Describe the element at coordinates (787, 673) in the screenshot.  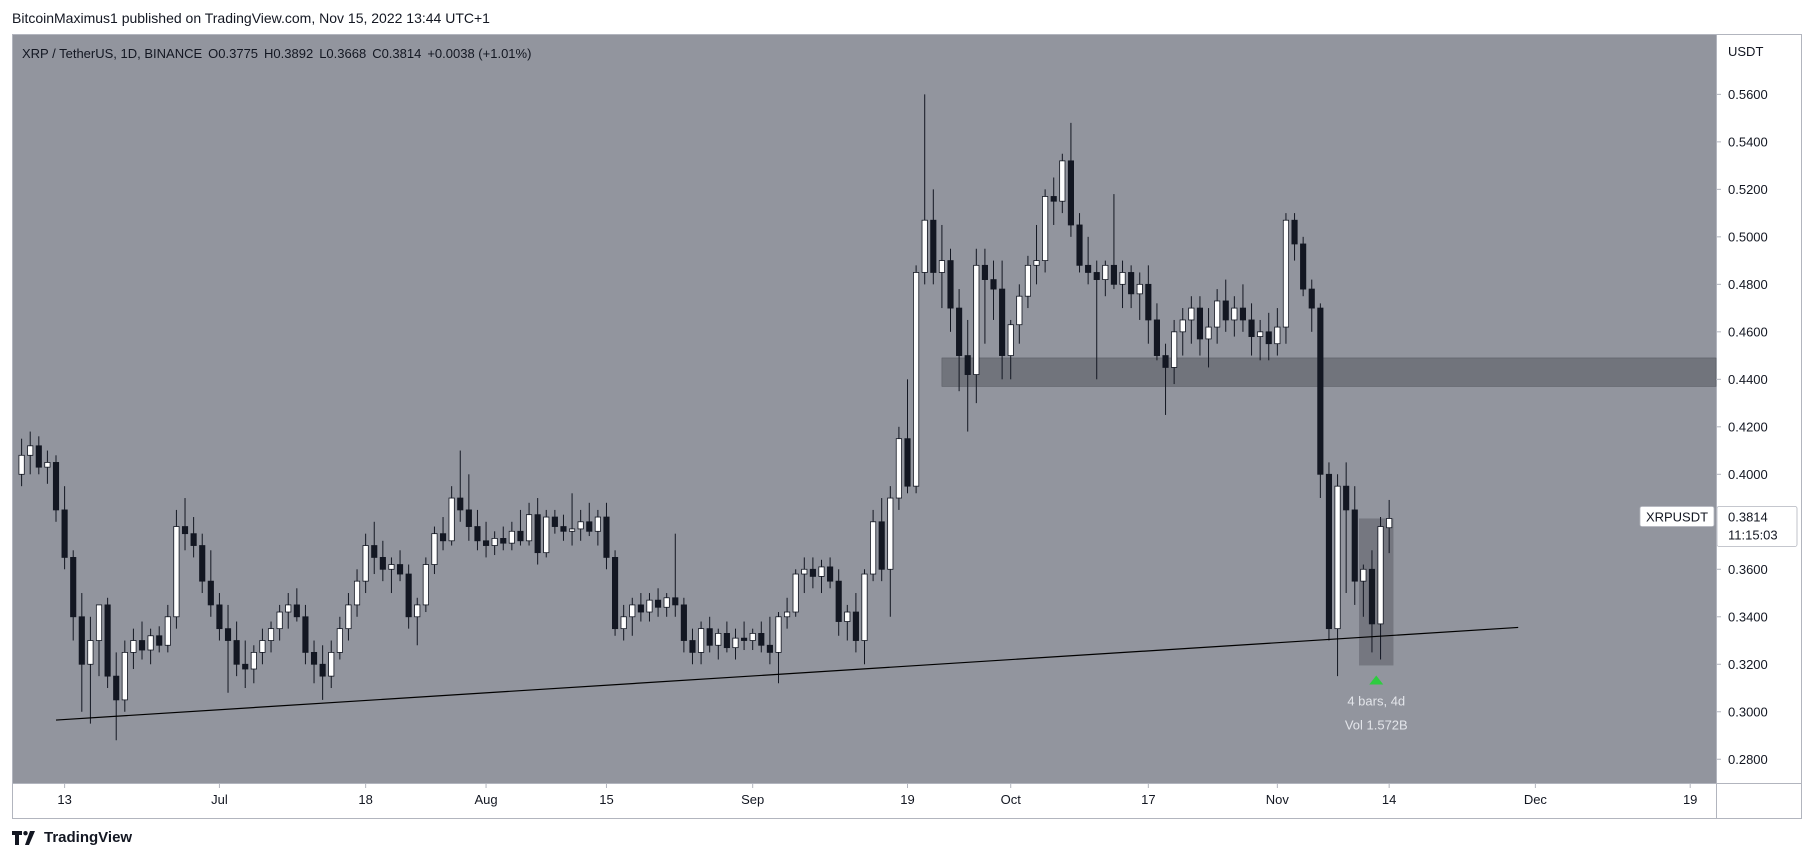
I see `ascending-support-trendline` at that location.